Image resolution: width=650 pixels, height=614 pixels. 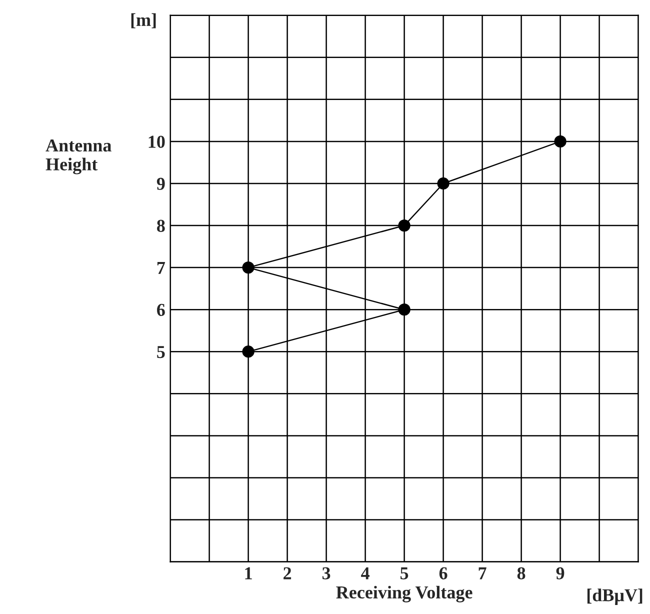 What do you see at coordinates (482, 573) in the screenshot?
I see `x-tick-label: 7` at bounding box center [482, 573].